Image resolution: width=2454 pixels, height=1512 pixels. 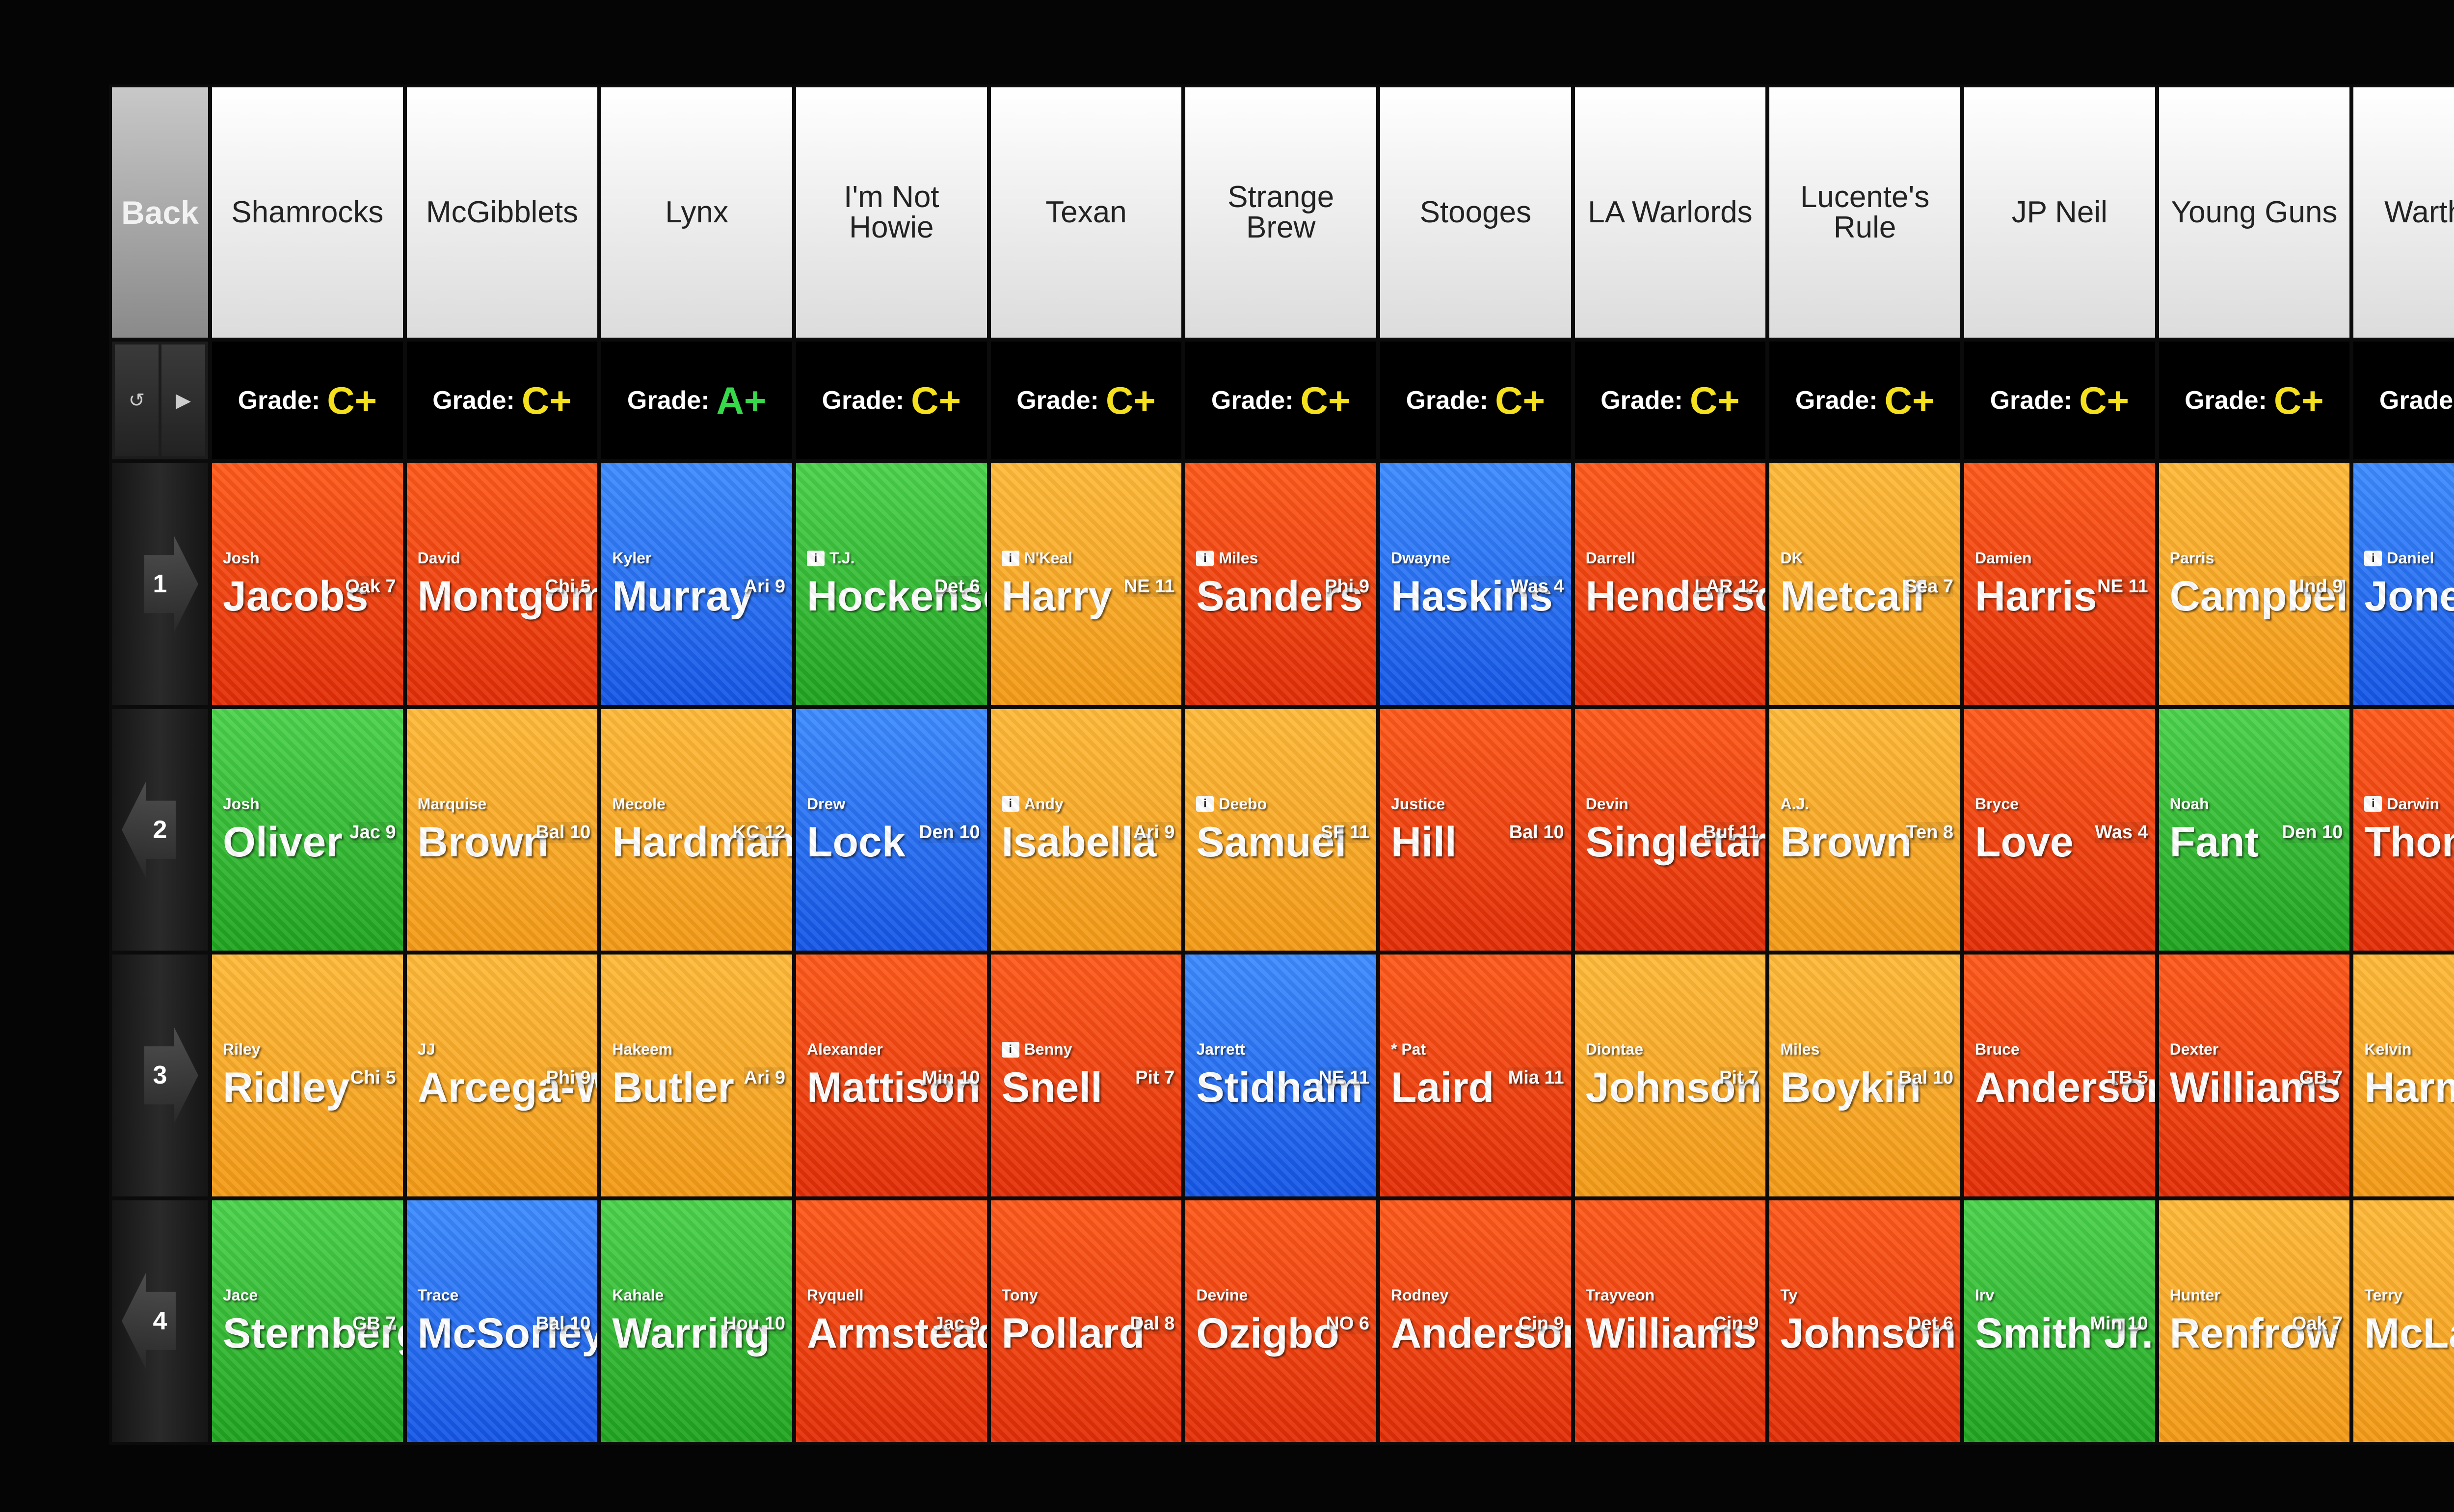 I want to click on pick-cell: Devine Ozigbo NO 6, so click(x=1280, y=1321).